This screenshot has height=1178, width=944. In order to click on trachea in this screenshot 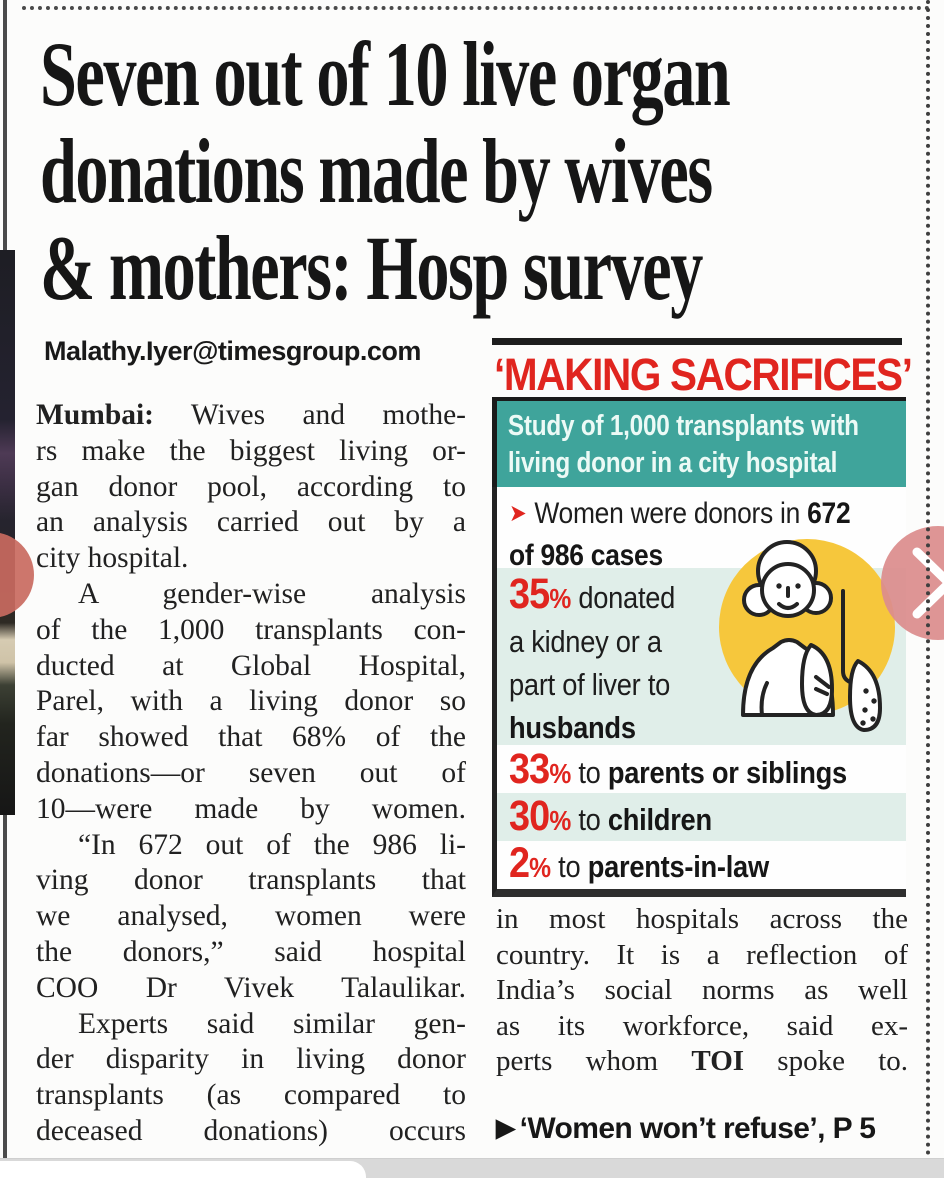, I will do `click(846, 636)`.